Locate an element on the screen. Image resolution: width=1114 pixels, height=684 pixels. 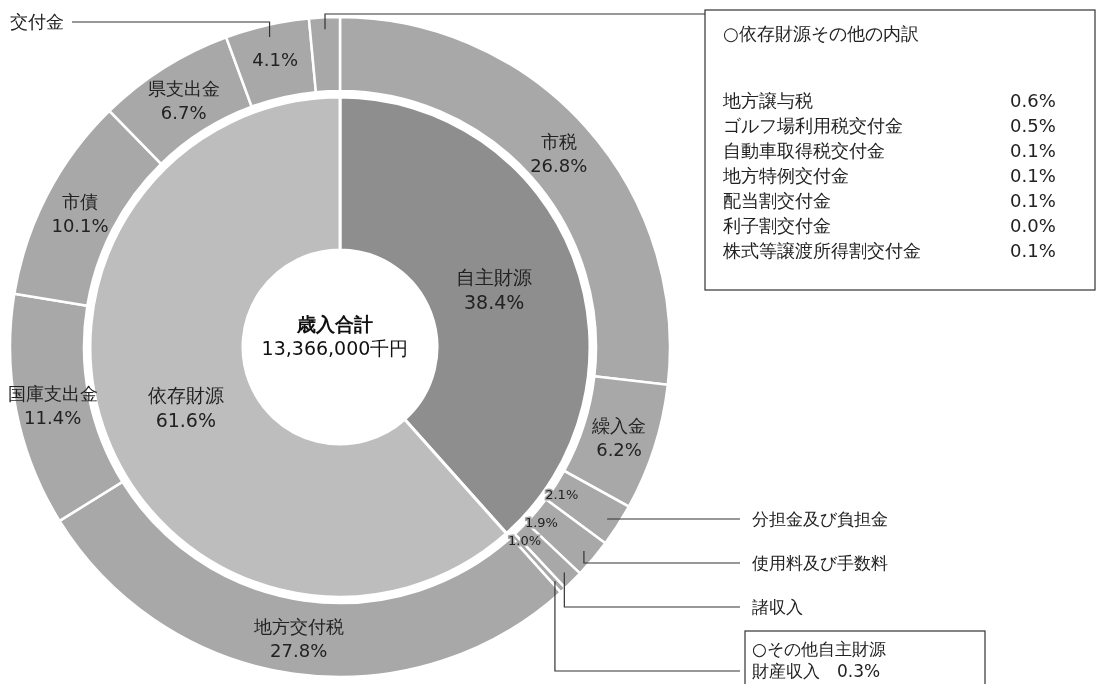
data-label: 38.4% is located at coordinates (494, 302).